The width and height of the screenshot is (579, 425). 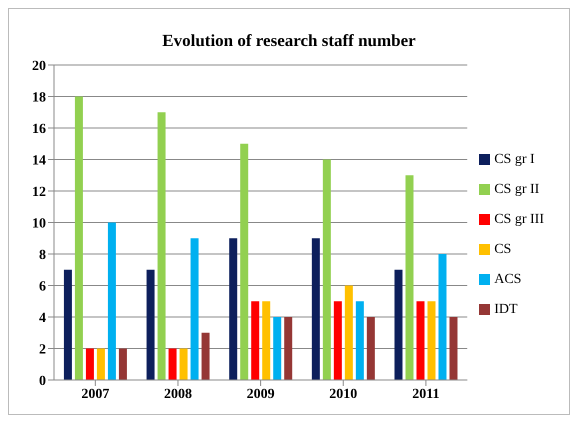 I want to click on y-tick-label: 4, so click(x=42, y=318).